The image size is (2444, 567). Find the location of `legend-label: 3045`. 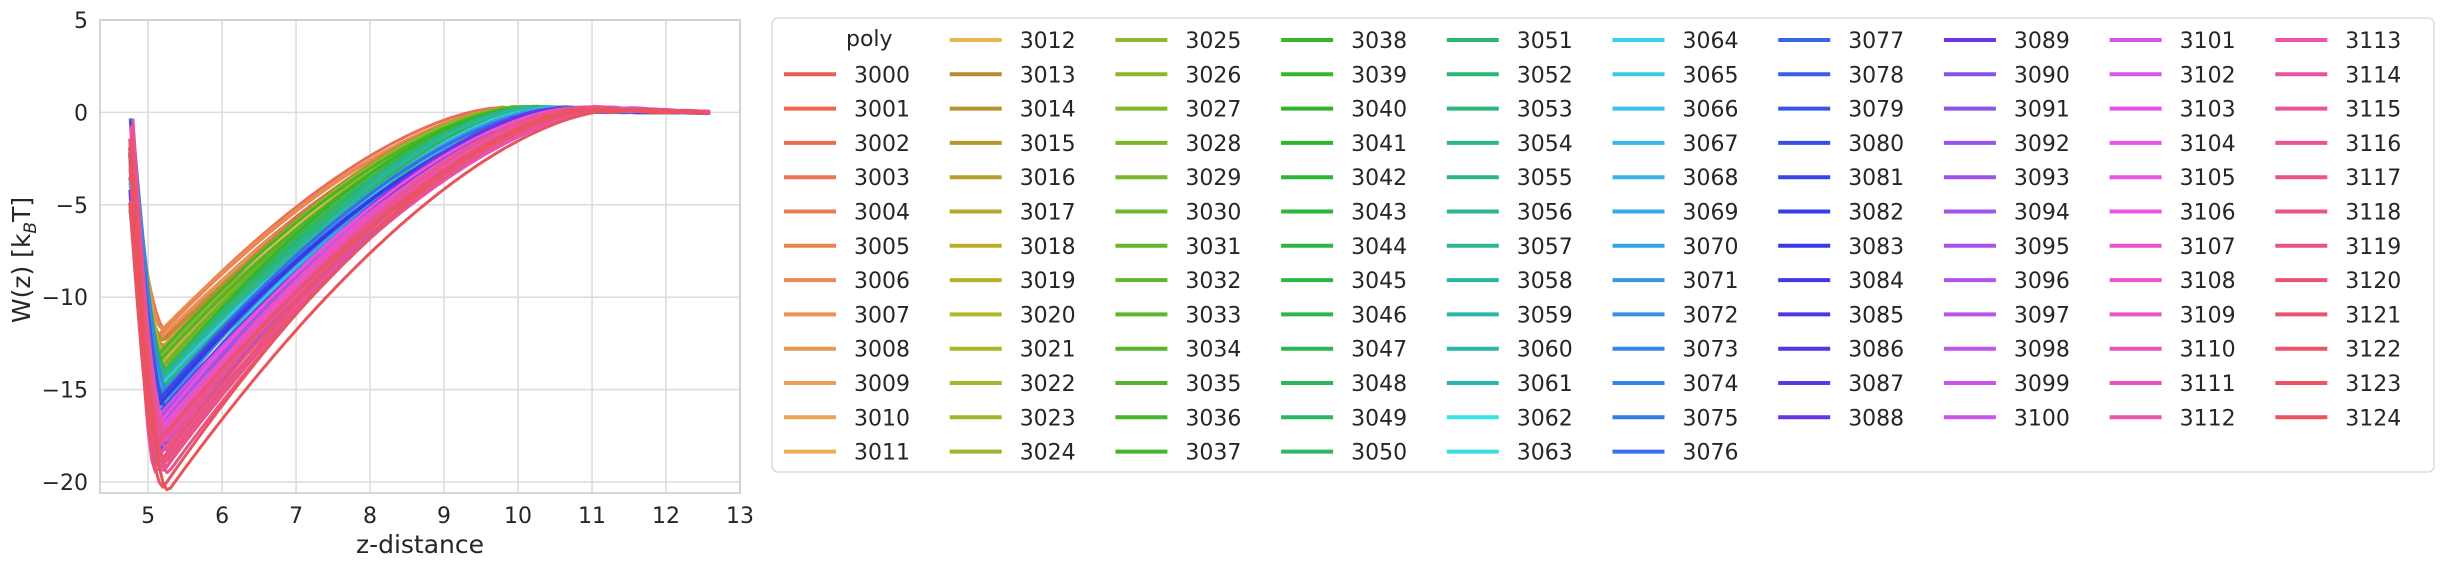

legend-label: 3045 is located at coordinates (1379, 281).